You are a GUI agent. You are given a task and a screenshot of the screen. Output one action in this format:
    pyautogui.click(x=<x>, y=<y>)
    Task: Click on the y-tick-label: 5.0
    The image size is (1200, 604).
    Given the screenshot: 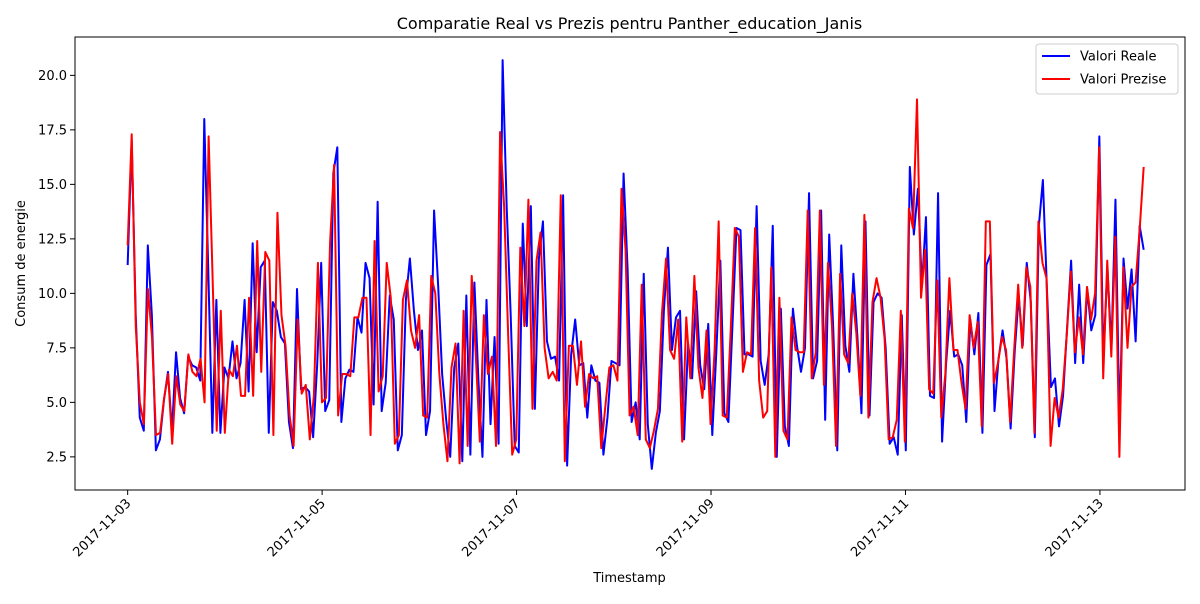 What is the action you would take?
    pyautogui.click(x=56, y=403)
    